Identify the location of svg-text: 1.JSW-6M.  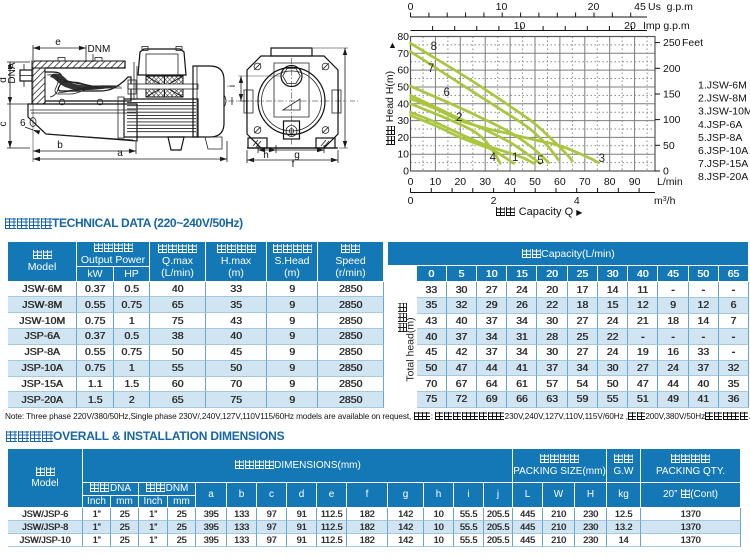
(722, 86).